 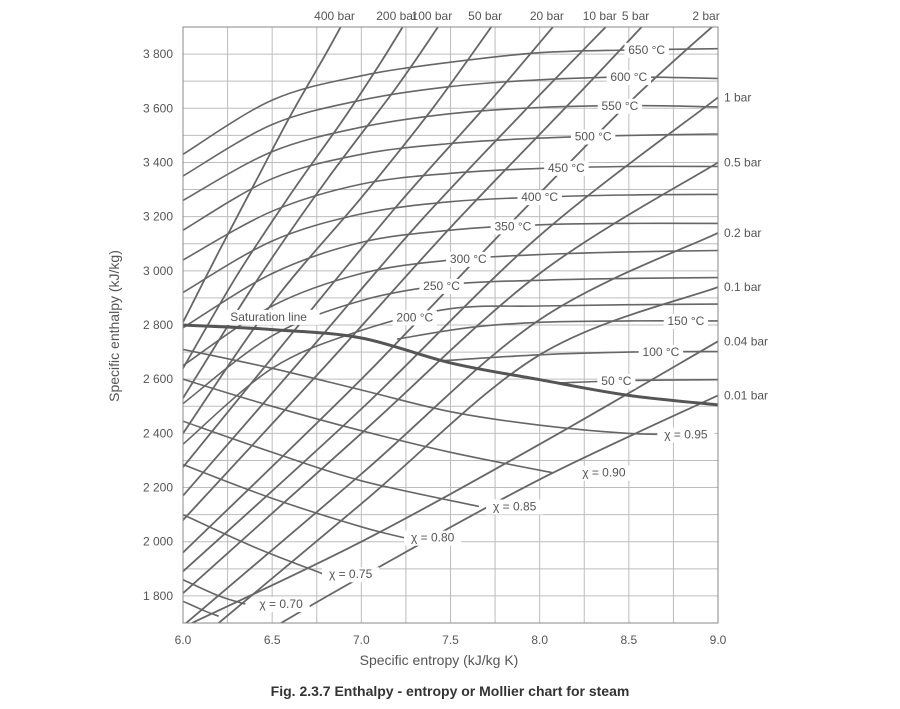 What do you see at coordinates (742, 287) in the screenshot?
I see `isobar-label: 0.1 bar` at bounding box center [742, 287].